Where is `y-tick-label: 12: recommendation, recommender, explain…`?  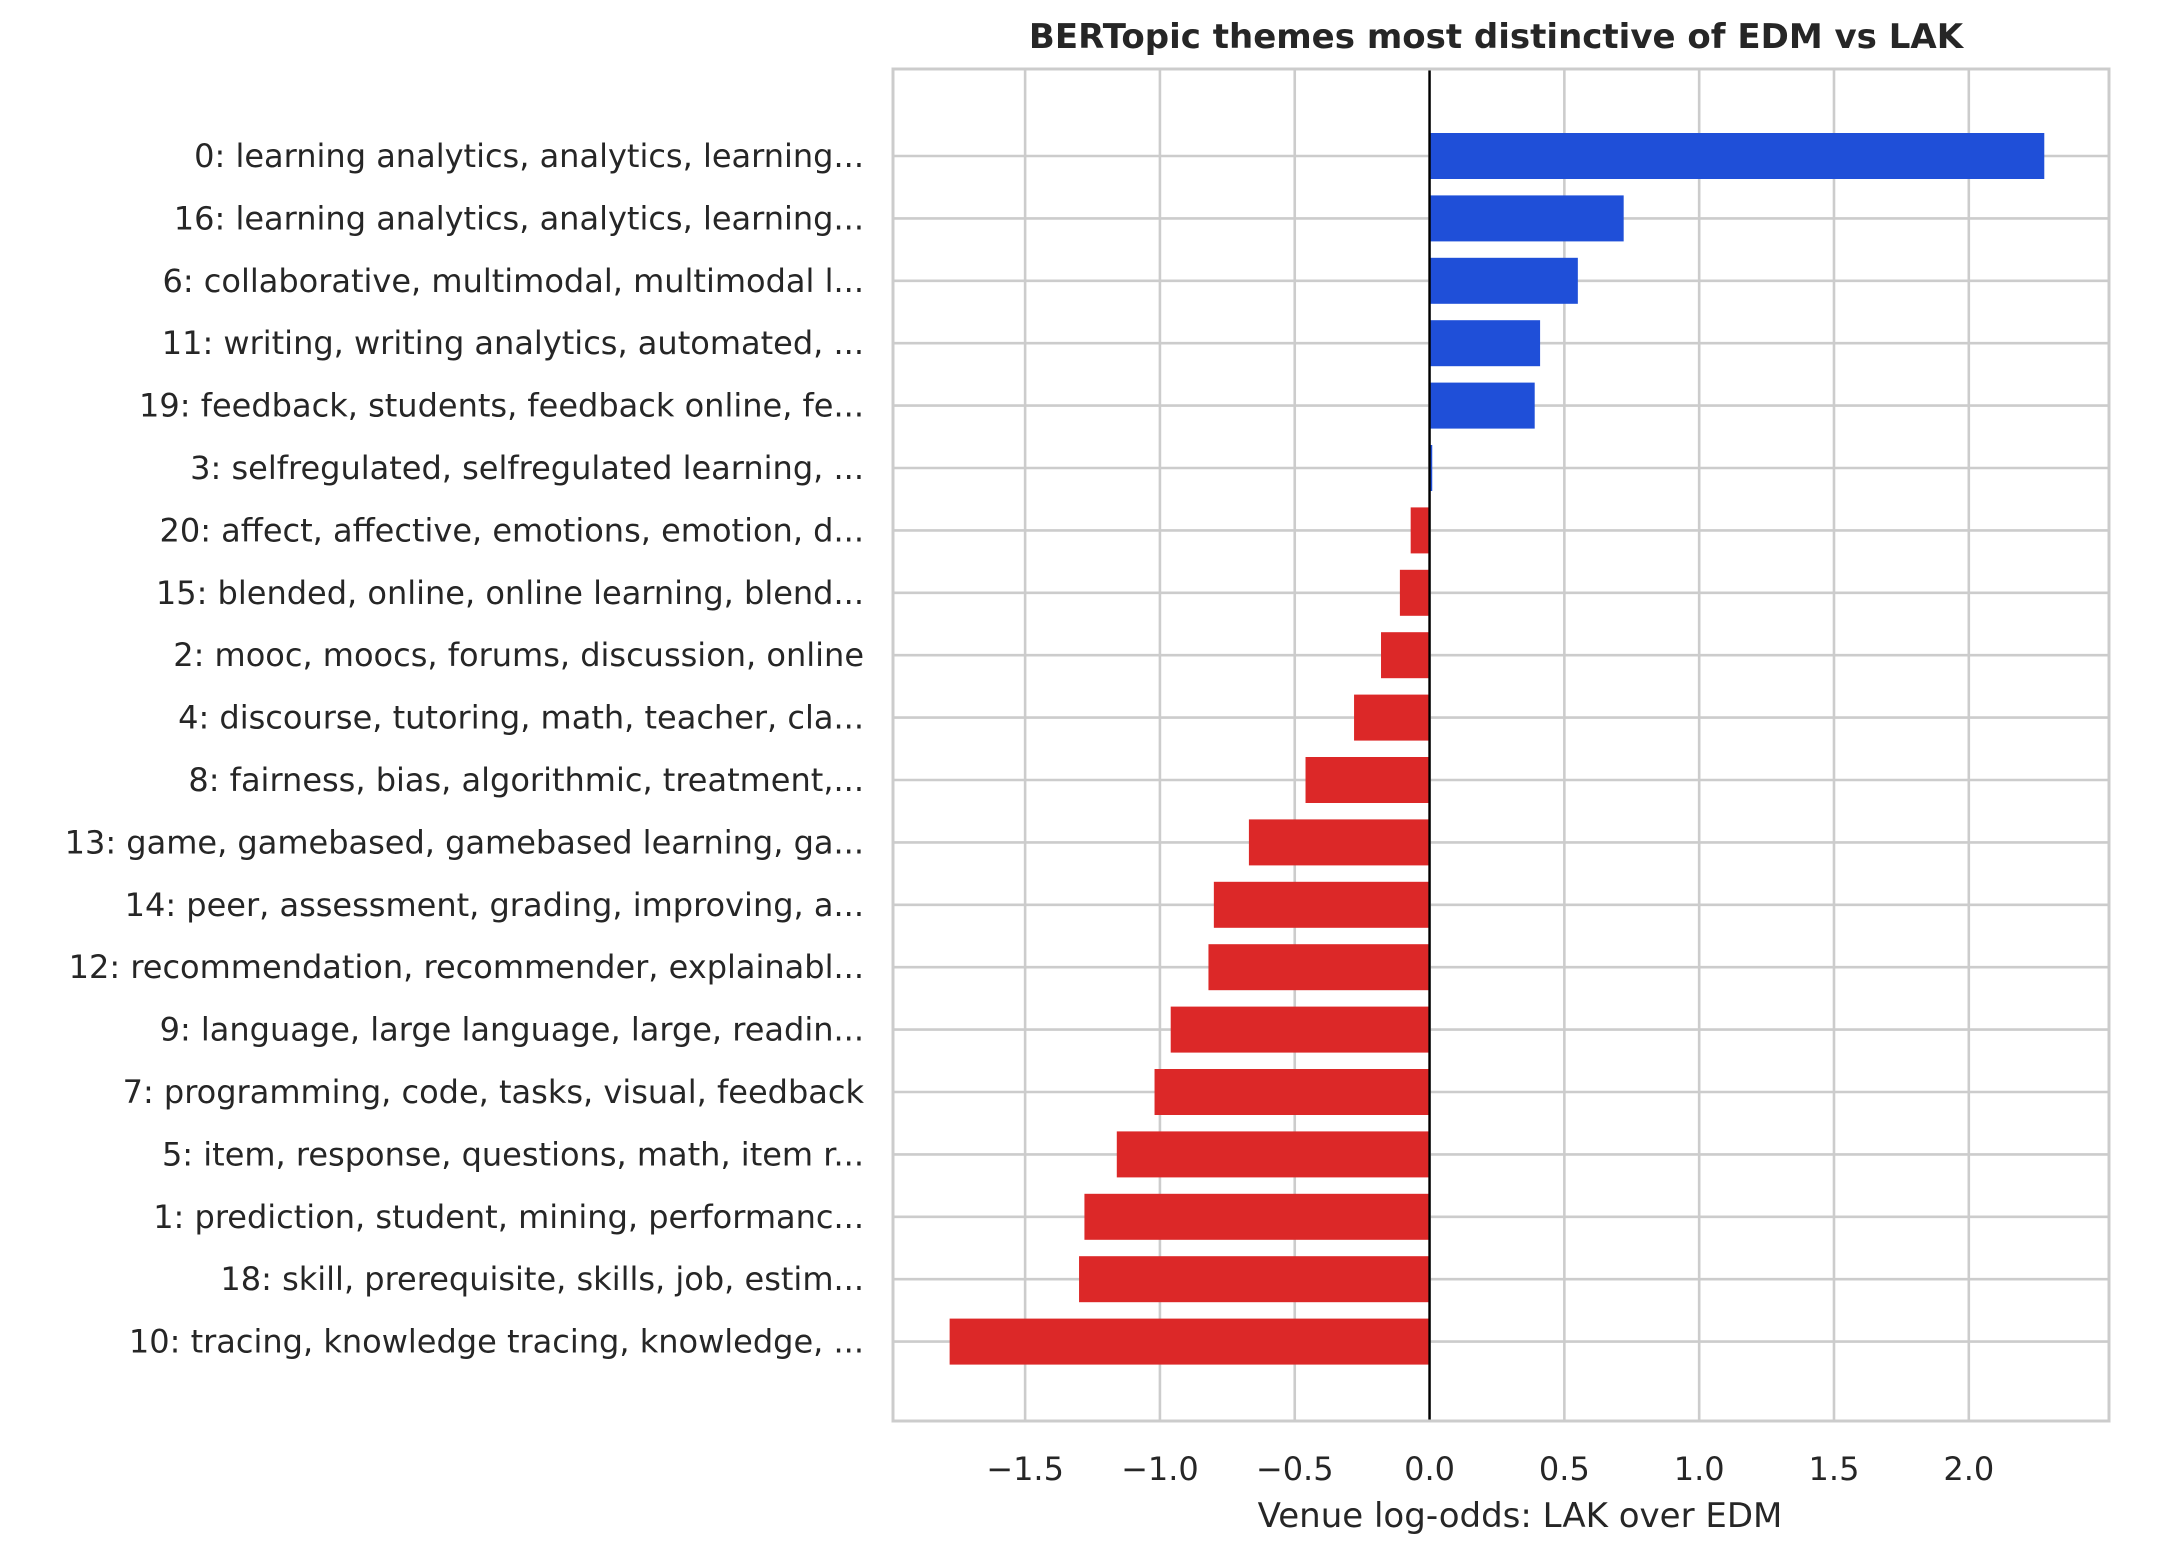 y-tick-label: 12: recommendation, recommender, explain… is located at coordinates (466, 967).